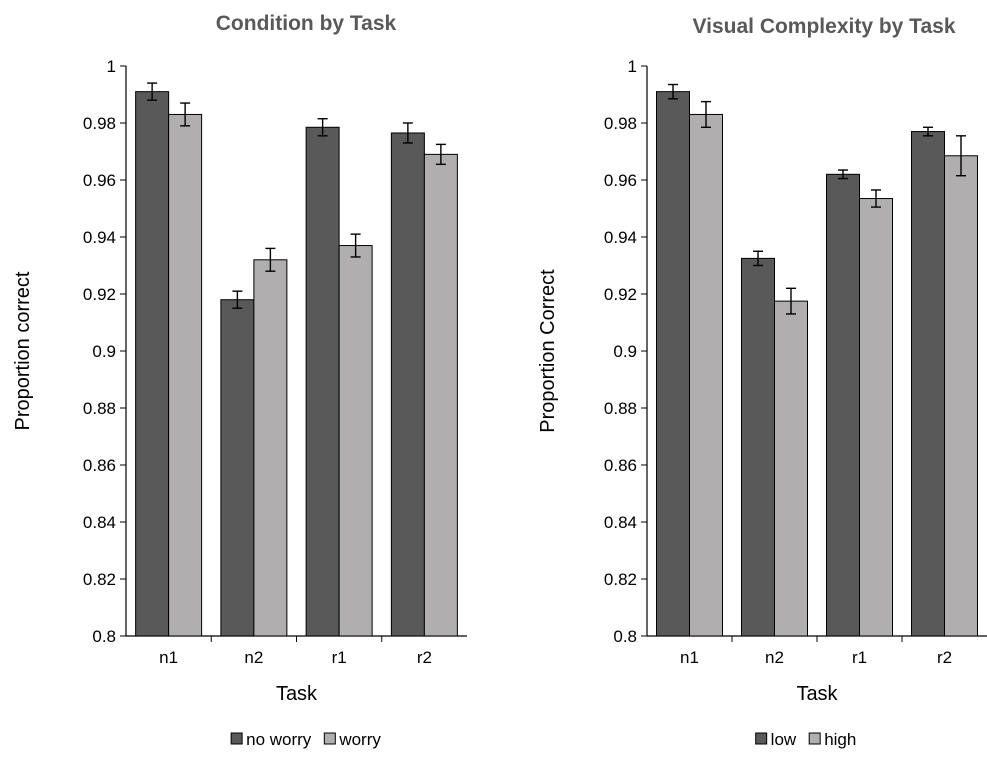 This screenshot has height=757, width=987. Describe the element at coordinates (279, 739) in the screenshot. I see `legend-label: no worry` at that location.